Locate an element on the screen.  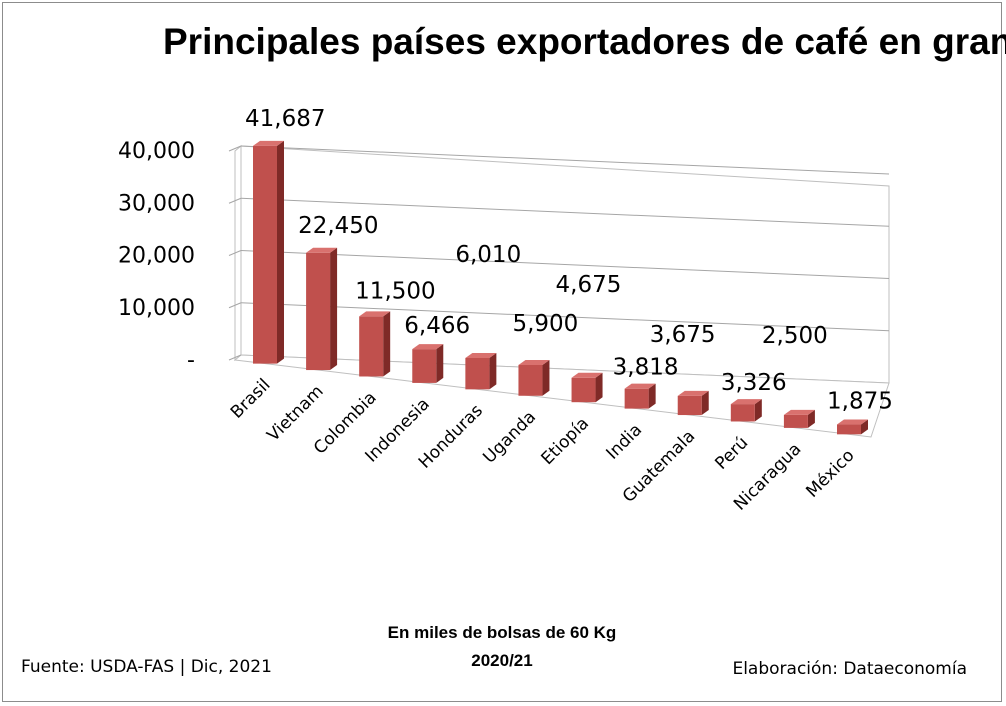
data-label: 11,500 is located at coordinates (395, 291).